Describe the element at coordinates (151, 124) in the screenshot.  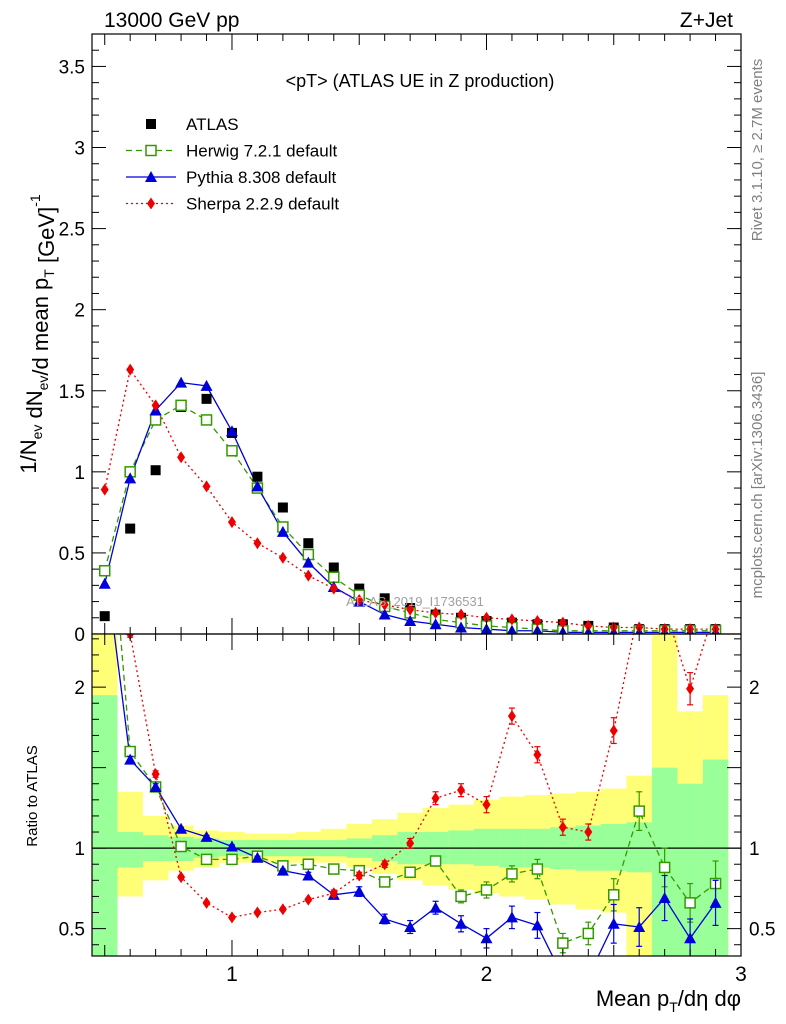
I see `legend-marker-atlas` at that location.